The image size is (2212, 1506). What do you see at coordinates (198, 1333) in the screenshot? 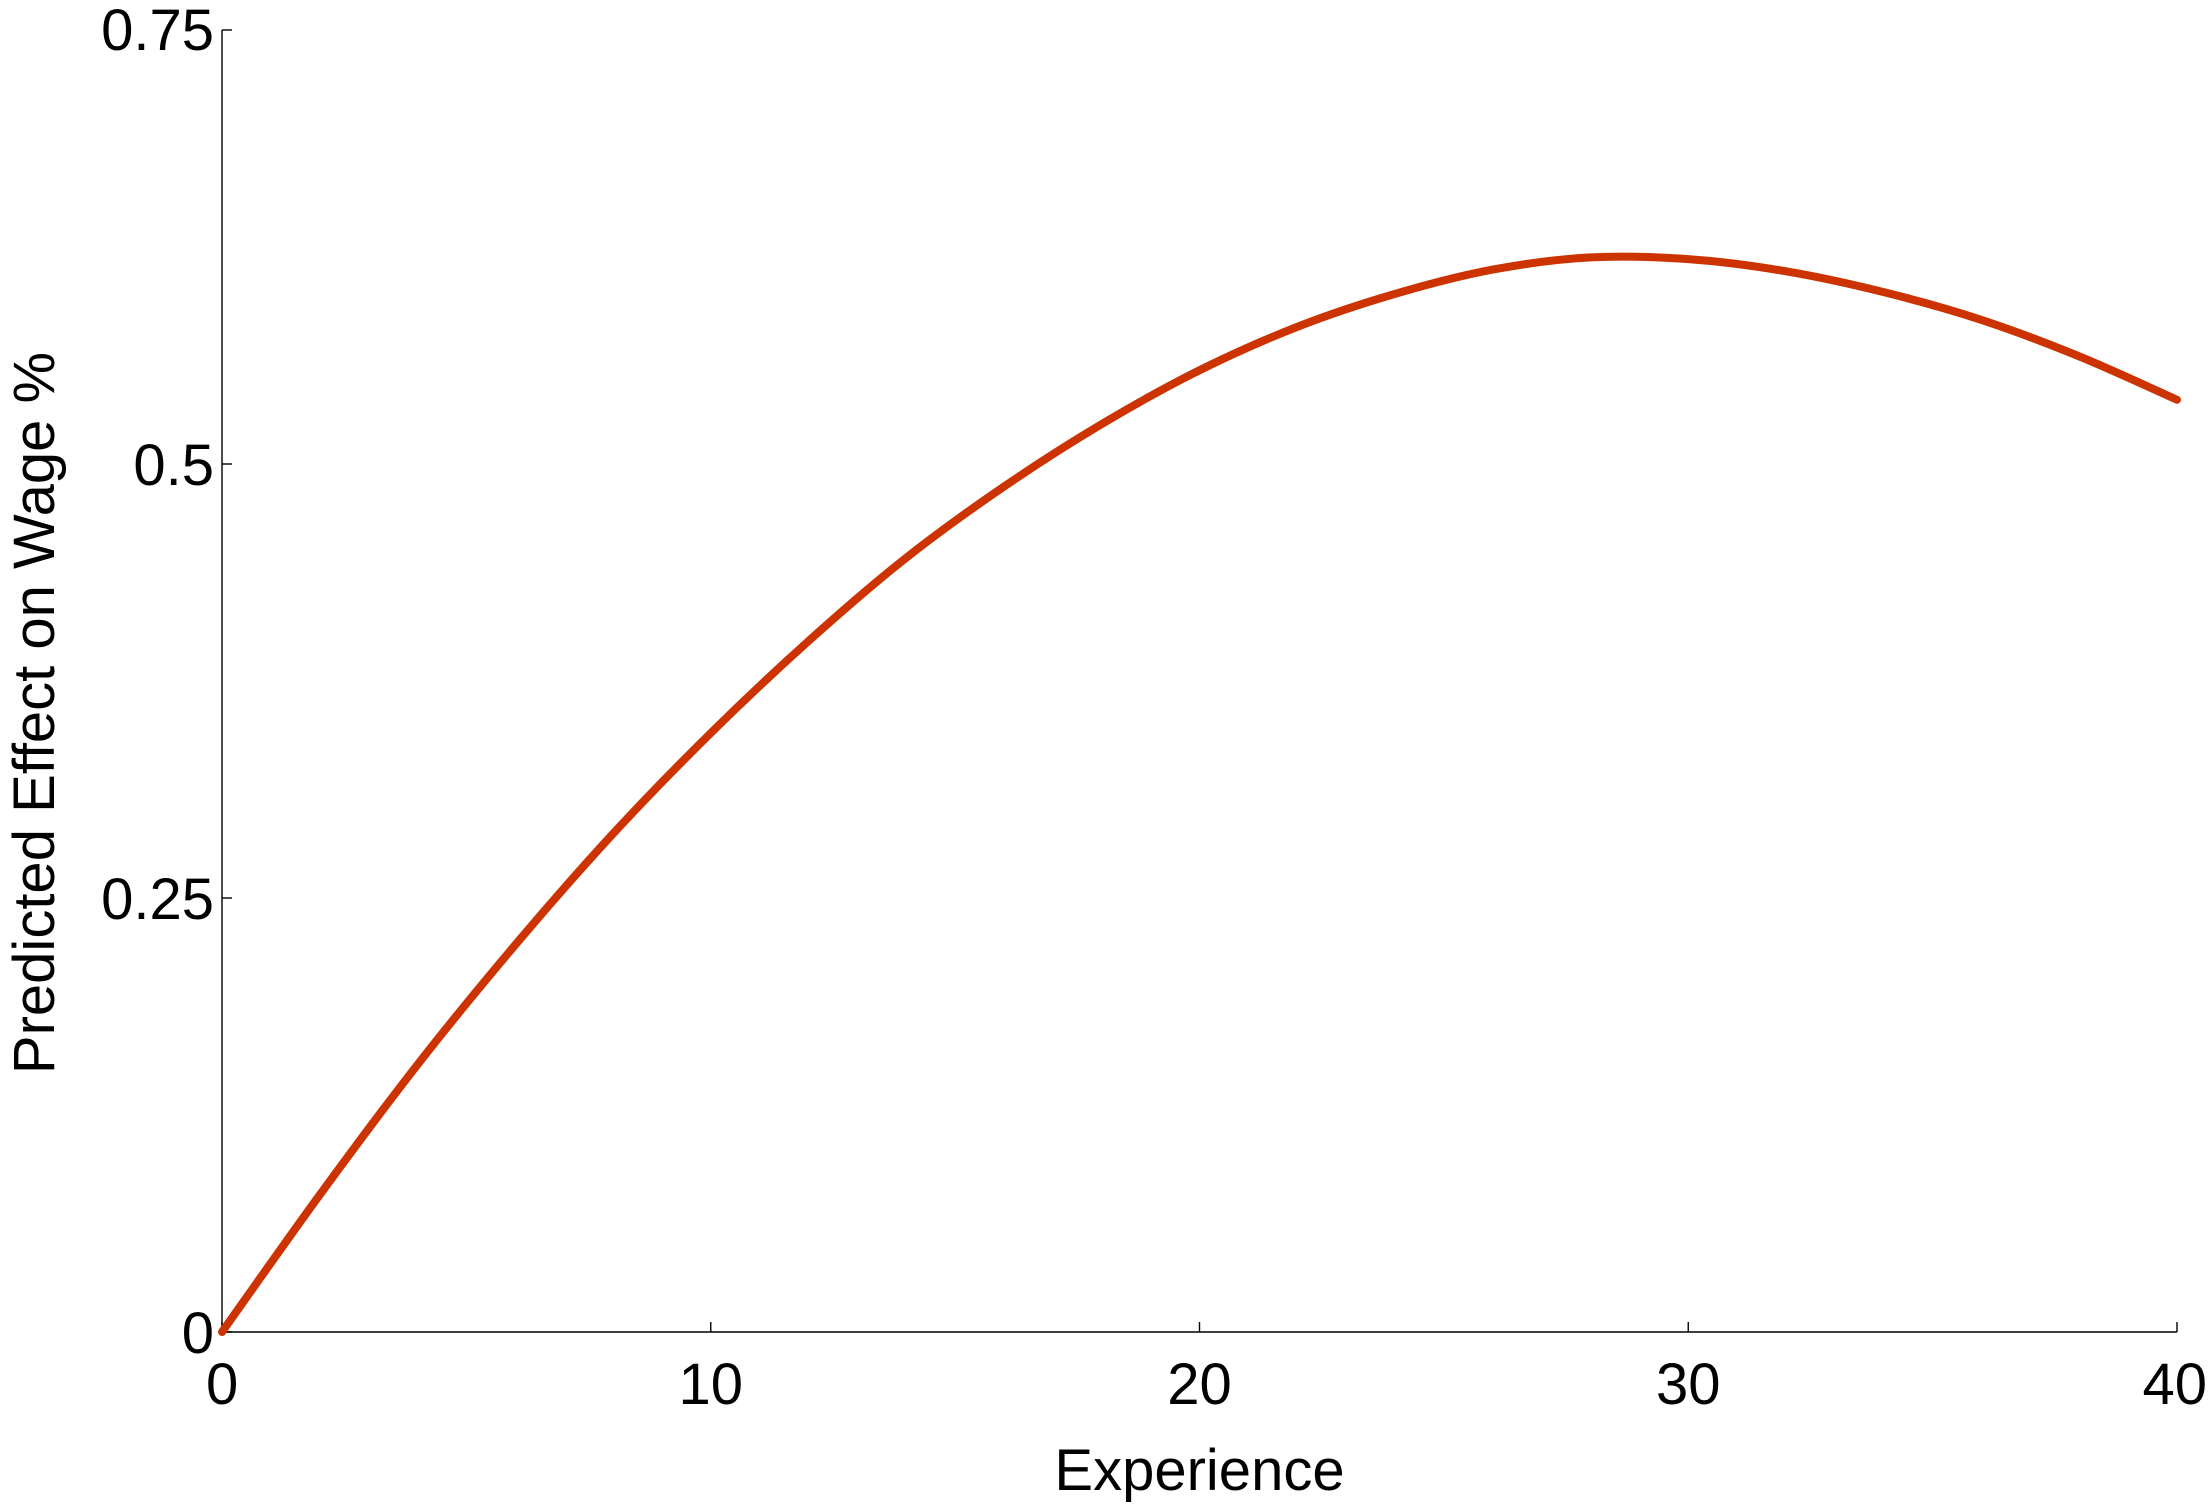
I see `y-tick-label: 0` at bounding box center [198, 1333].